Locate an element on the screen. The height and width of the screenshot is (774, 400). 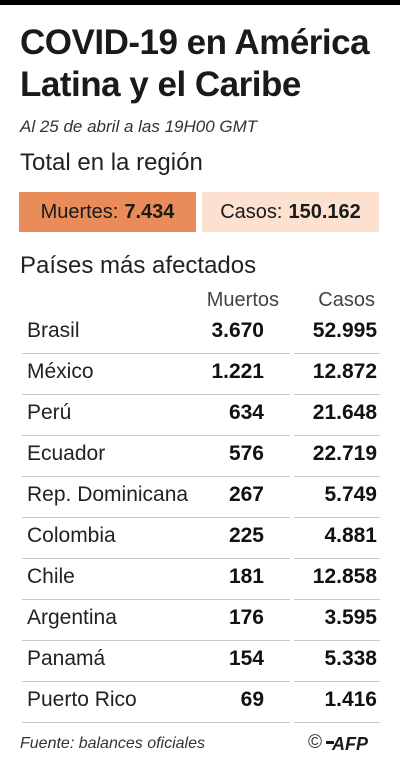
title-line-1: COVID-19 en América is located at coordinates (195, 42).